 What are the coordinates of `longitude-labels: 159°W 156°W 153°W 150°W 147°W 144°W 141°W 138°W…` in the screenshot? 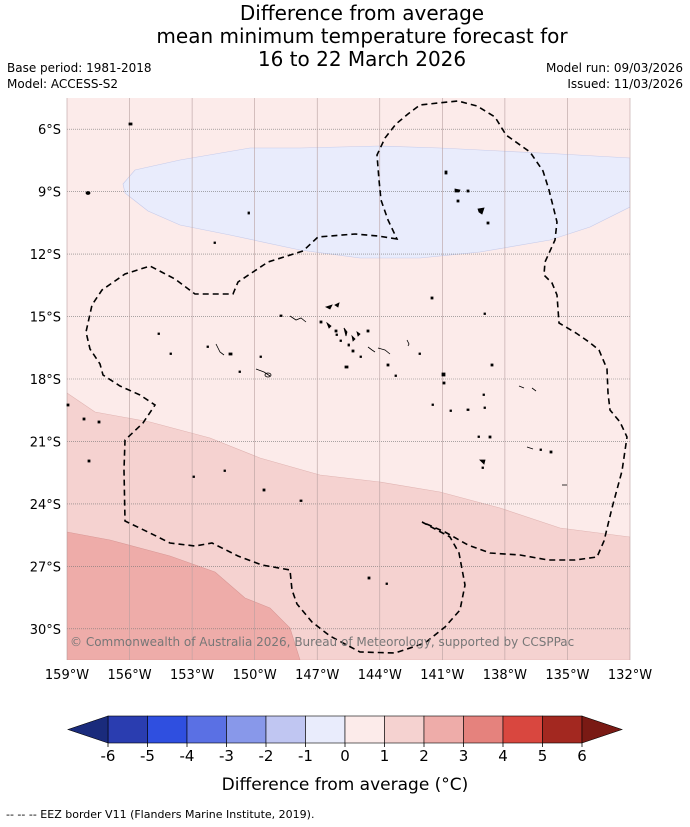 It's located at (348, 675).